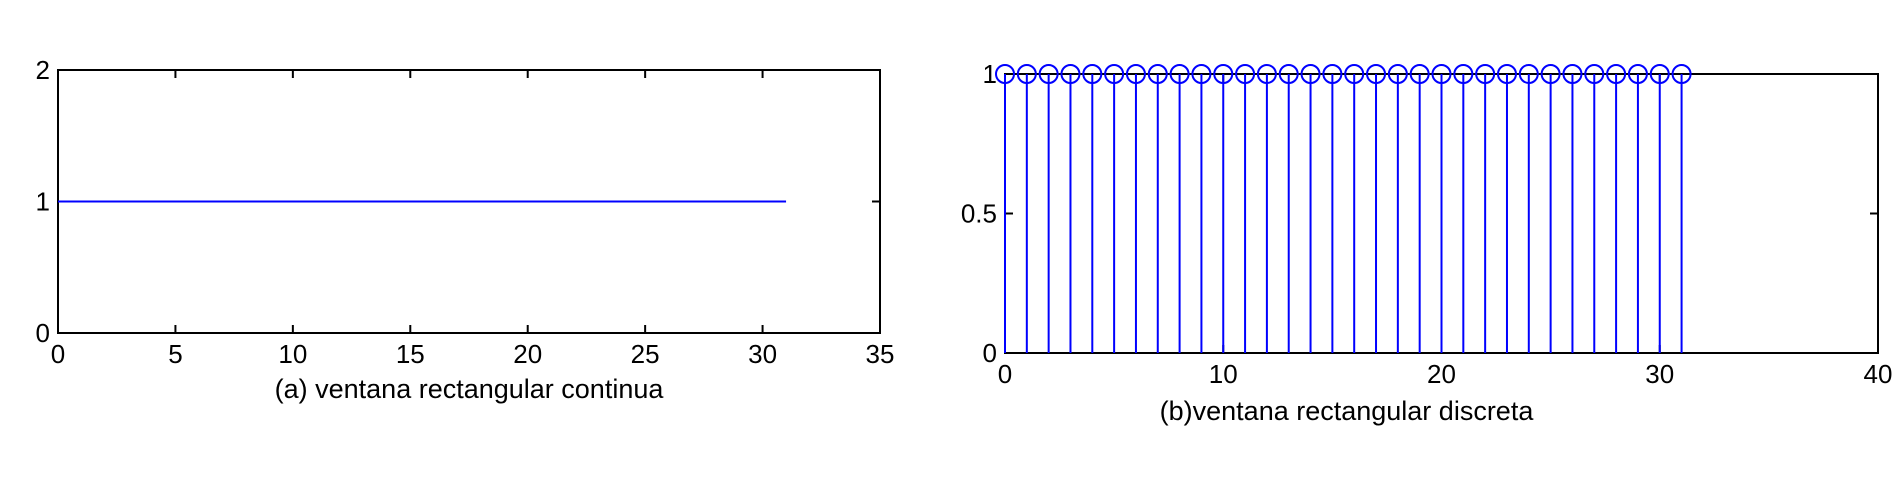  Describe the element at coordinates (880, 354) in the screenshot. I see `x-tick-label: 35` at that location.